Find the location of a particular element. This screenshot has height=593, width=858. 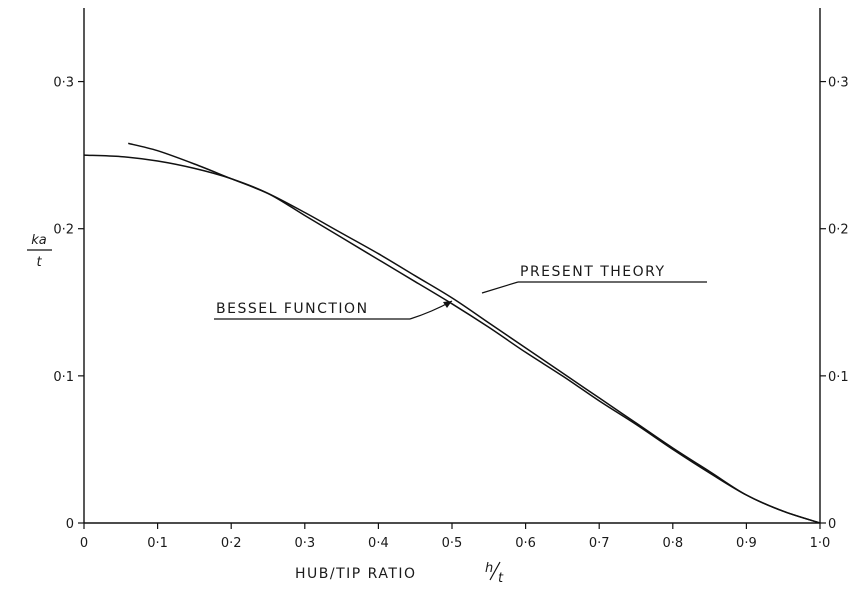

y-axis-label-numerator: ka is located at coordinates (39, 240).